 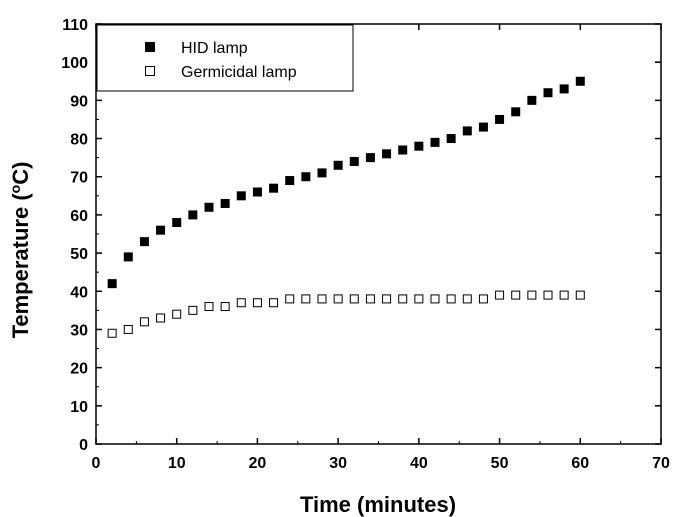 What do you see at coordinates (79, 254) in the screenshot?
I see `y-tick-label: 50` at bounding box center [79, 254].